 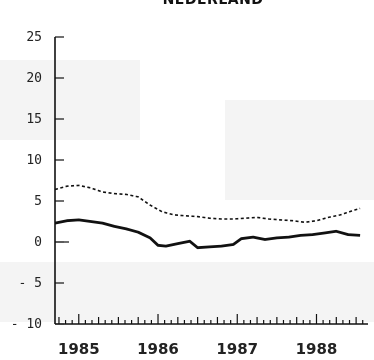 I want to click on y-tick-label: 10, so click(x=34, y=160).